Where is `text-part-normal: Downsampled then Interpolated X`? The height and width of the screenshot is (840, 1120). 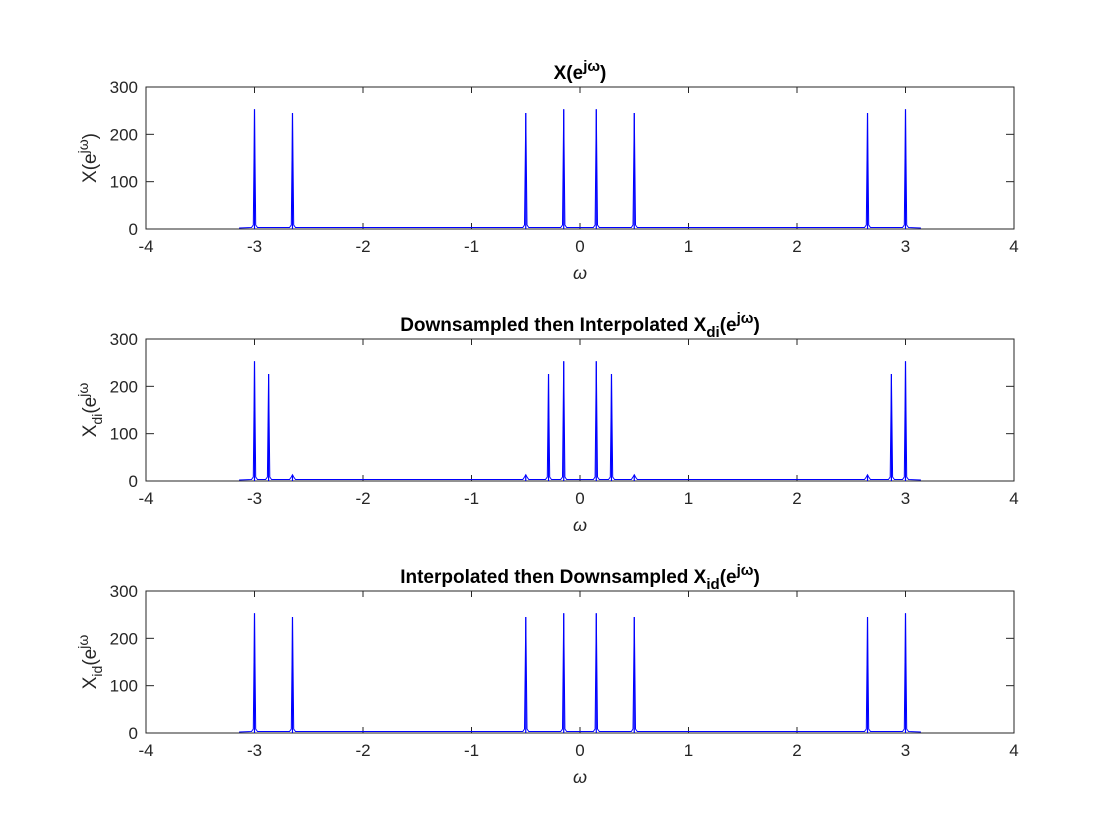
text-part-normal: Downsampled then Interpolated X is located at coordinates (553, 325).